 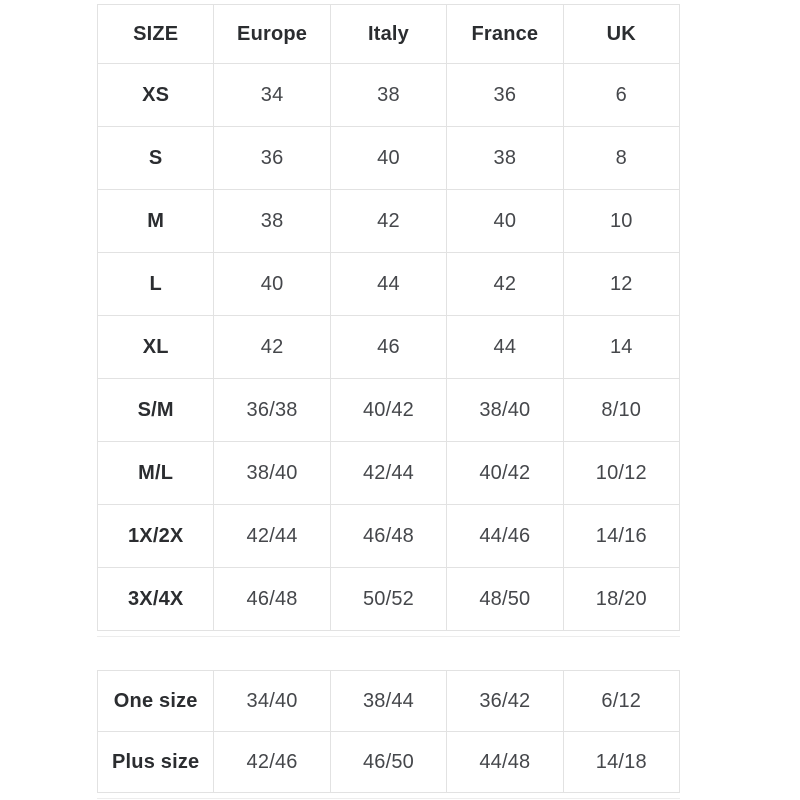 I want to click on table-row-m: M 38 42 40 10, so click(x=388, y=221).